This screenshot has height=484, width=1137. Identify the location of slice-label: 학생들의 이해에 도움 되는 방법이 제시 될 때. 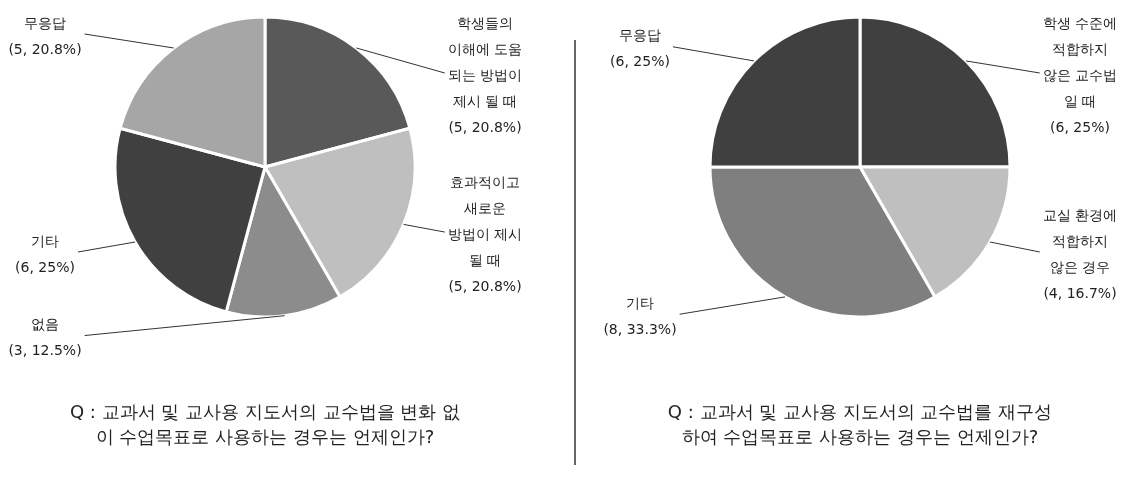
(485, 61).